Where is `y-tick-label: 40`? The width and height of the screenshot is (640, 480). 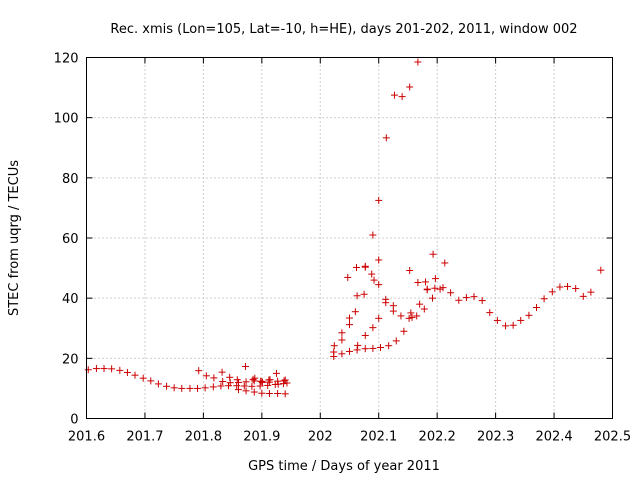 y-tick-label: 40 is located at coordinates (70, 299).